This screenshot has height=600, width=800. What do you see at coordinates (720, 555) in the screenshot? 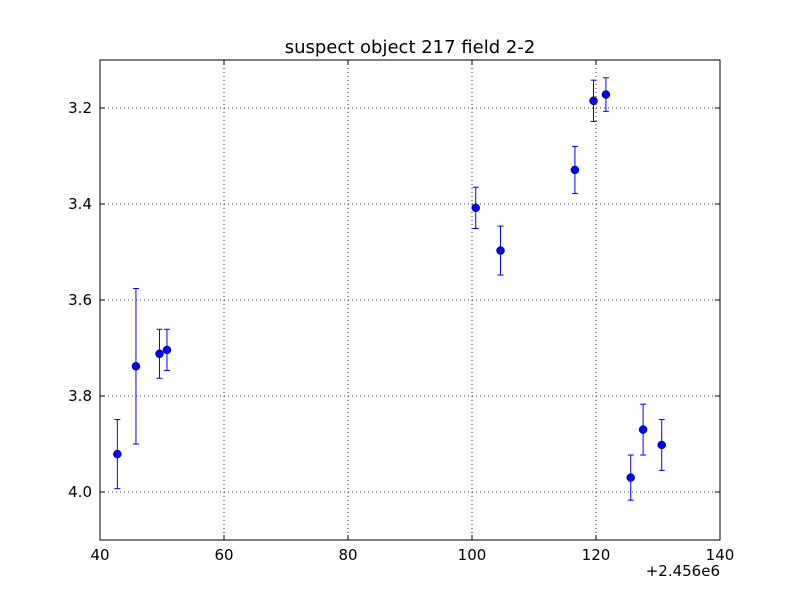
I see `x-tick-label: 140` at bounding box center [720, 555].